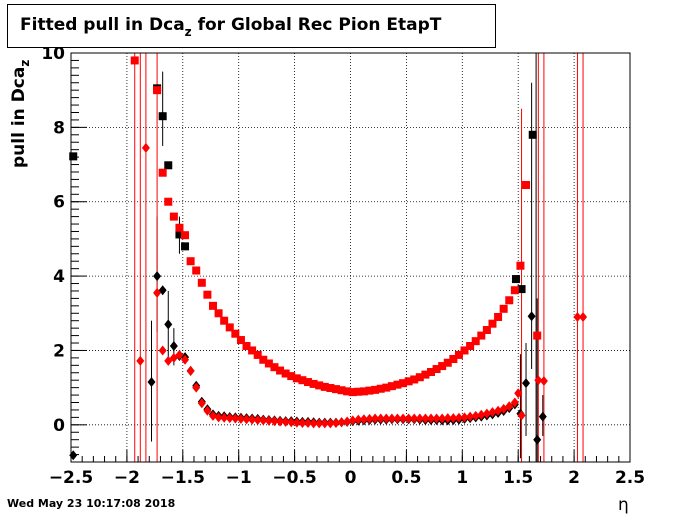  I want to click on x-tick-label: 1.5, so click(518, 478).